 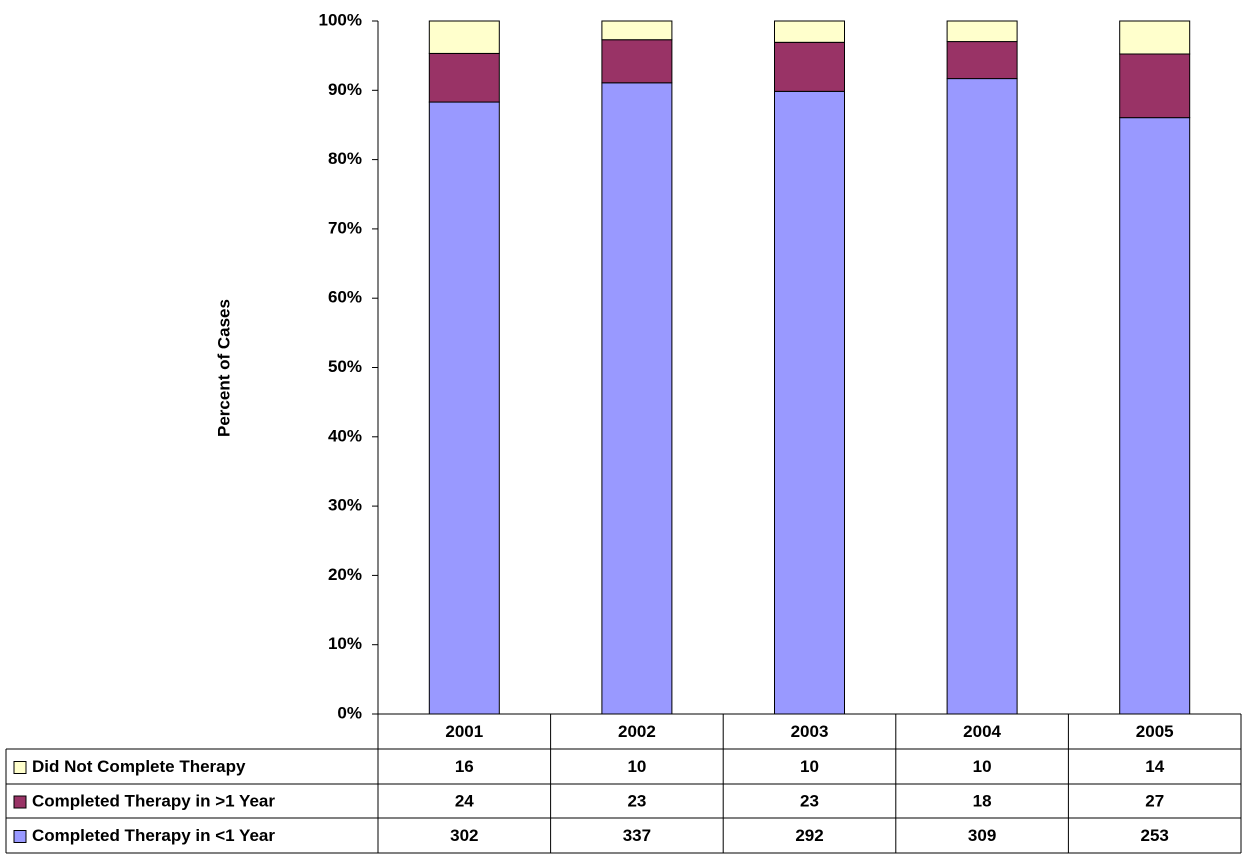 I want to click on table-value: 337, so click(x=637, y=835).